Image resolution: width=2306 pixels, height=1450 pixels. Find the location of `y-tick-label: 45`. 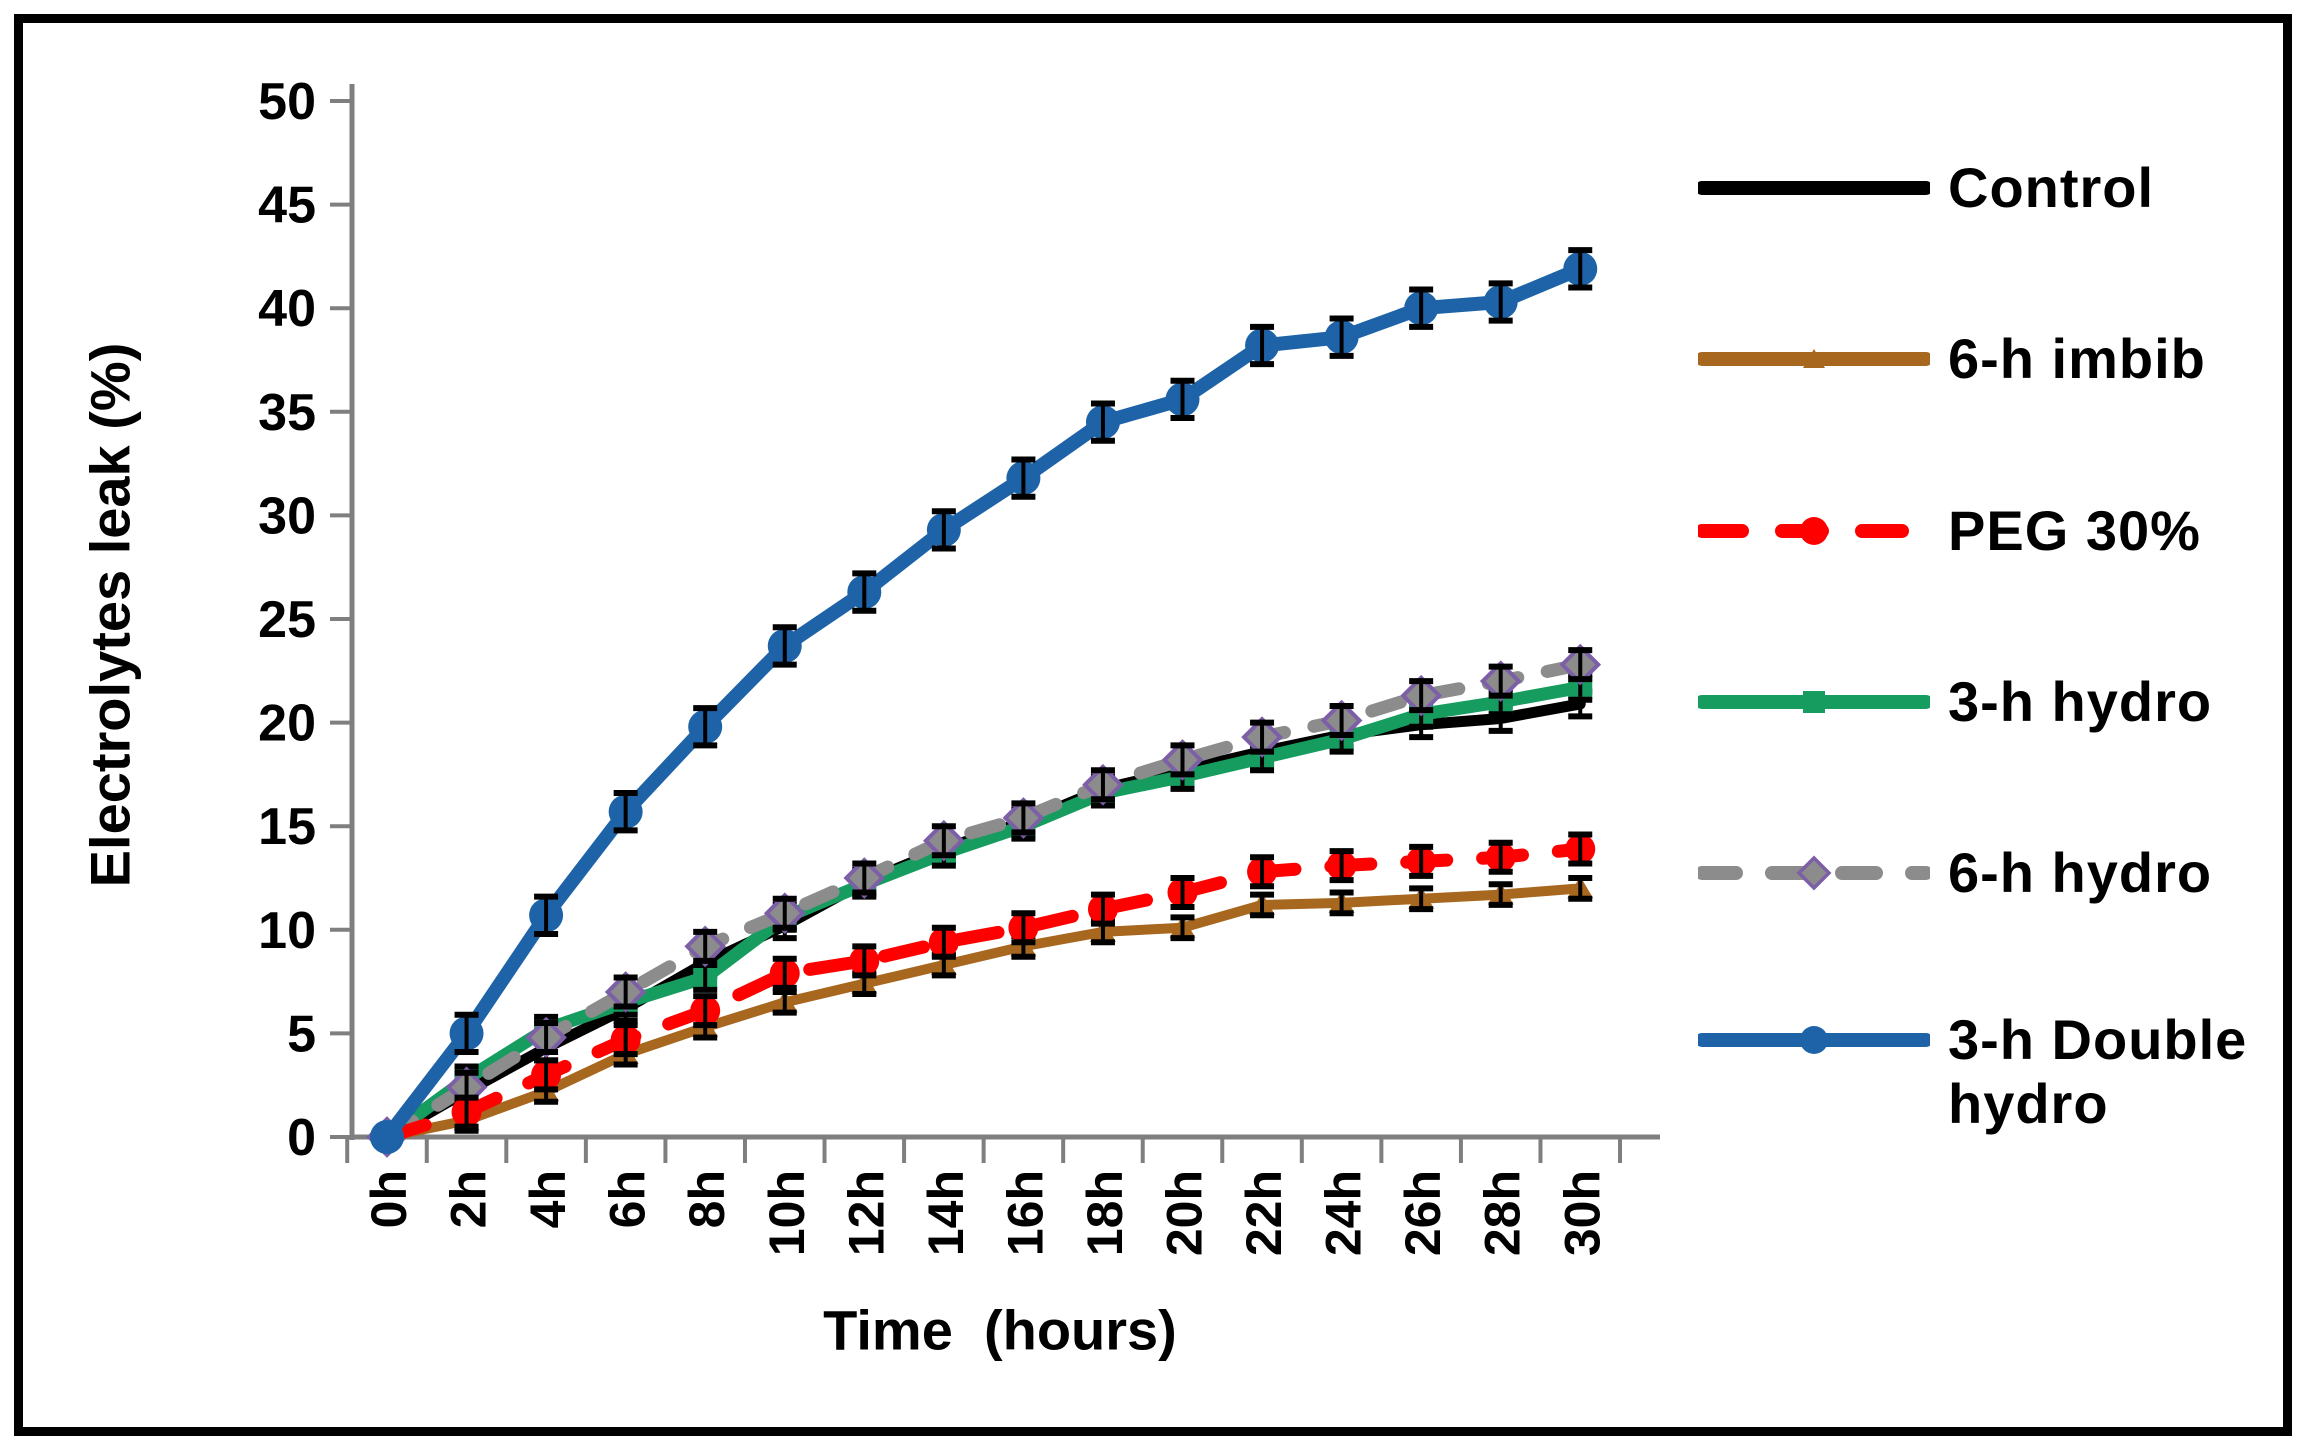

y-tick-label: 45 is located at coordinates (287, 206).